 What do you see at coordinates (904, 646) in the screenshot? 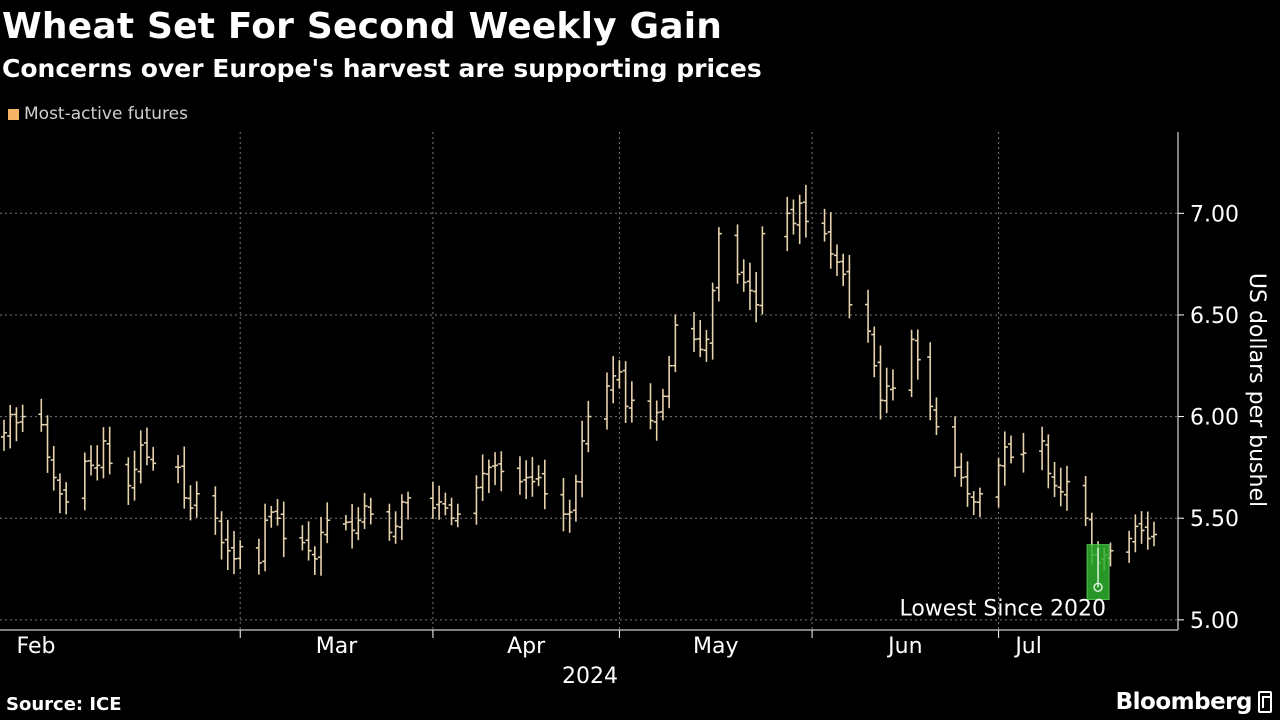
I see `x-tick-label: Jun` at bounding box center [904, 646].